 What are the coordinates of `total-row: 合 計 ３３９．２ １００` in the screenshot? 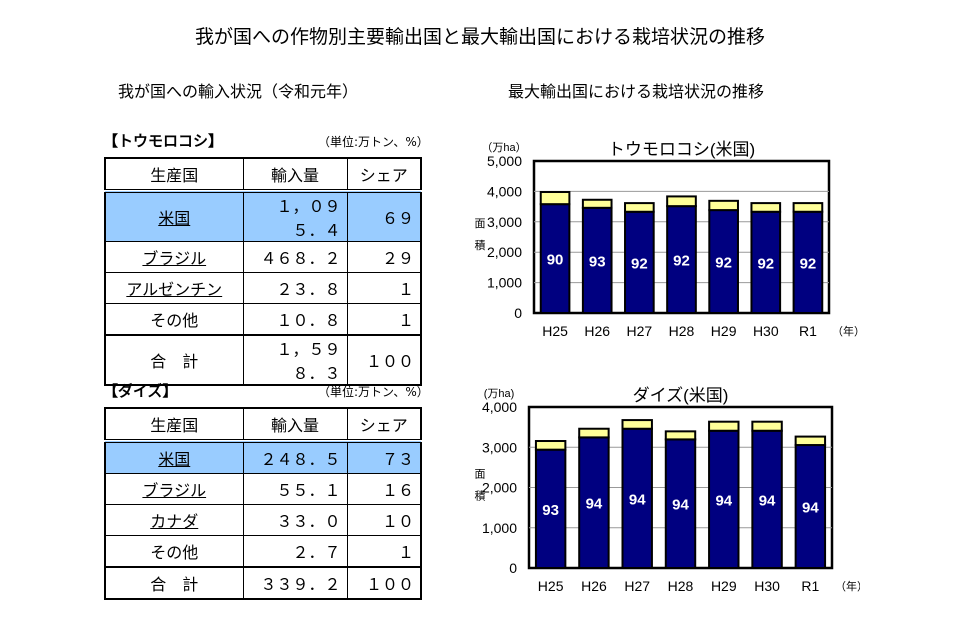 It's located at (263, 583).